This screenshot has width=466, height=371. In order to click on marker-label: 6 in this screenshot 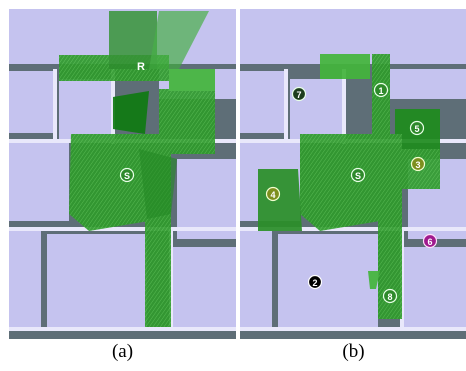, I will do `click(429, 242)`.